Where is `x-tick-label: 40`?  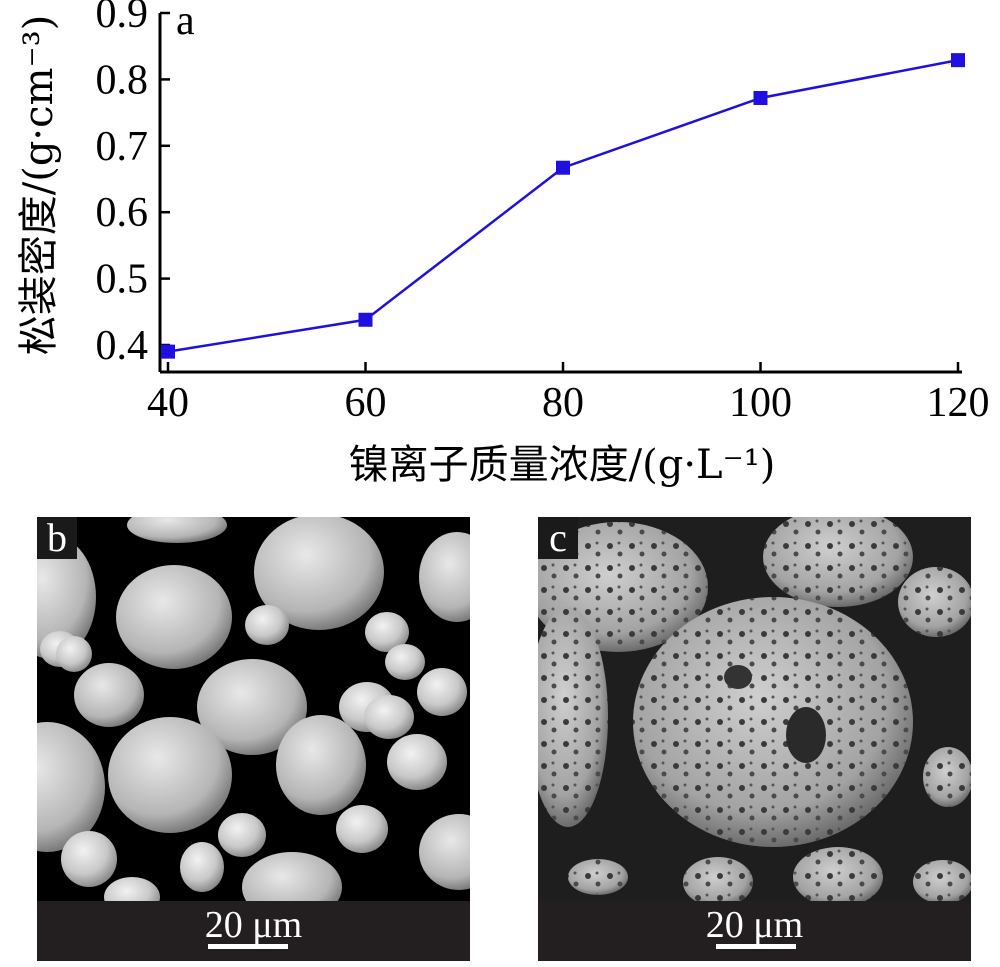
x-tick-label: 40 is located at coordinates (168, 403).